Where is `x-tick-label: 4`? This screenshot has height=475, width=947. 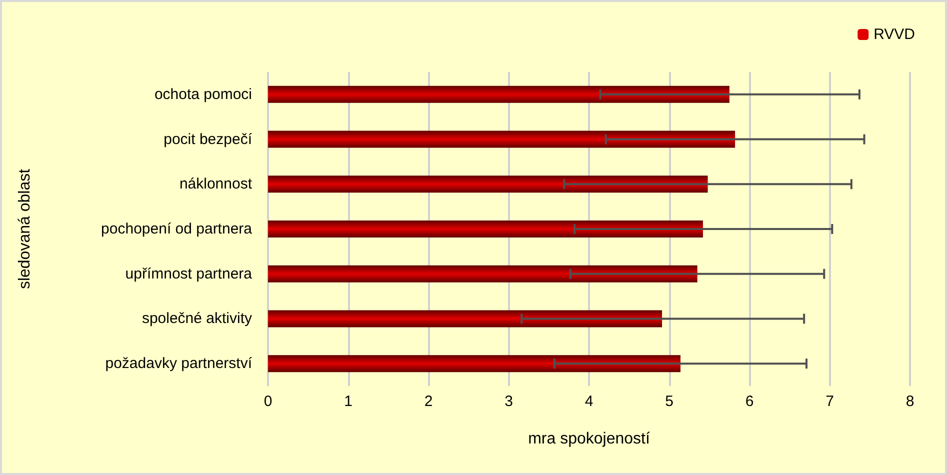
x-tick-label: 4 is located at coordinates (589, 401).